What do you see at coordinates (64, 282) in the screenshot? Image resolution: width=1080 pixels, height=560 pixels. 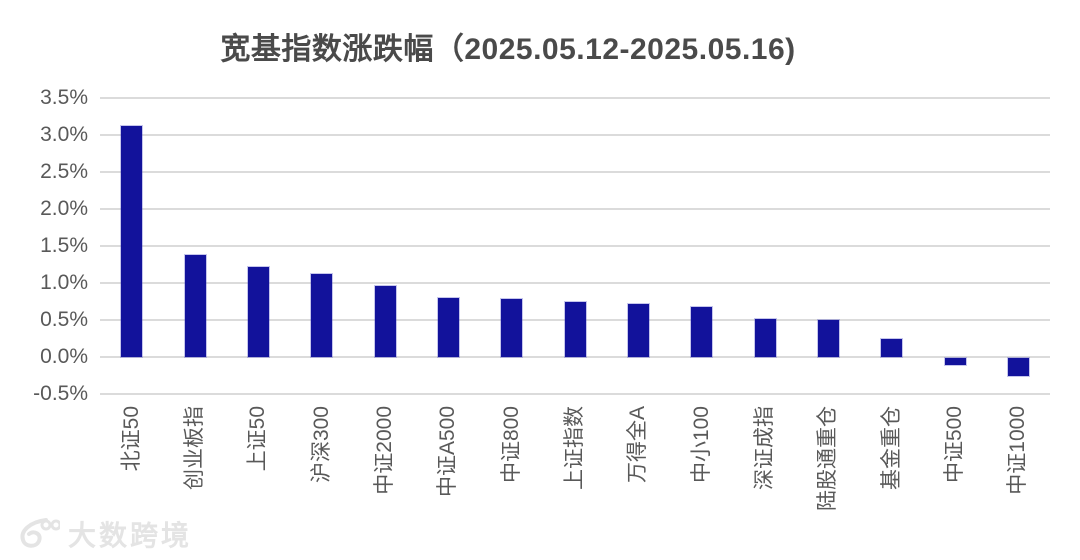 I see `y-axis-tick-label: 1.0%` at bounding box center [64, 282].